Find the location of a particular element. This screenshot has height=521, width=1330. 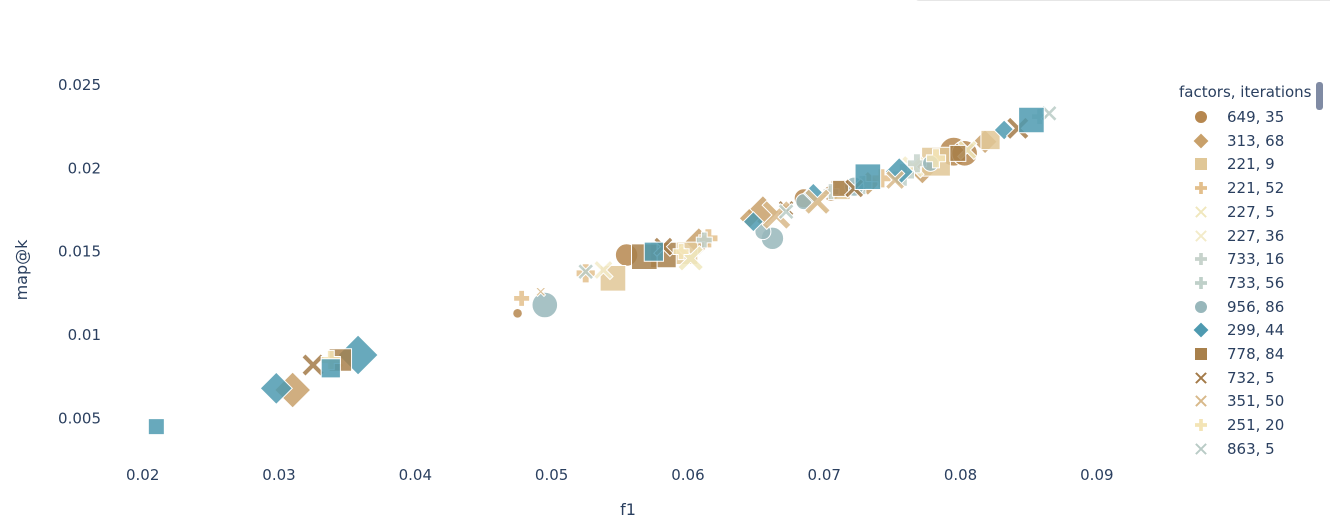

y-axis: 0.005 0.01 0.015 0.02 0.025 is located at coordinates (79, 251).